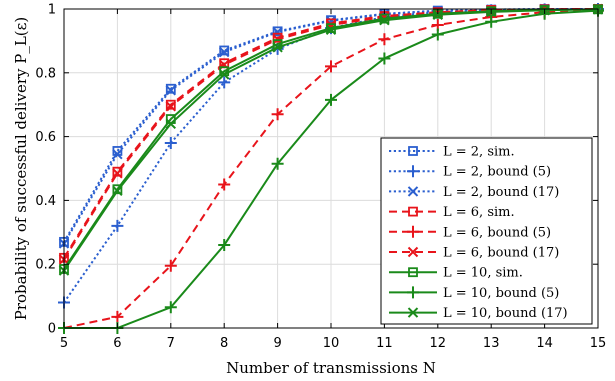 The width and height of the screenshot is (615, 381). What do you see at coordinates (479, 152) in the screenshot?
I see `legend-label: L = 2, sim.` at bounding box center [479, 152].